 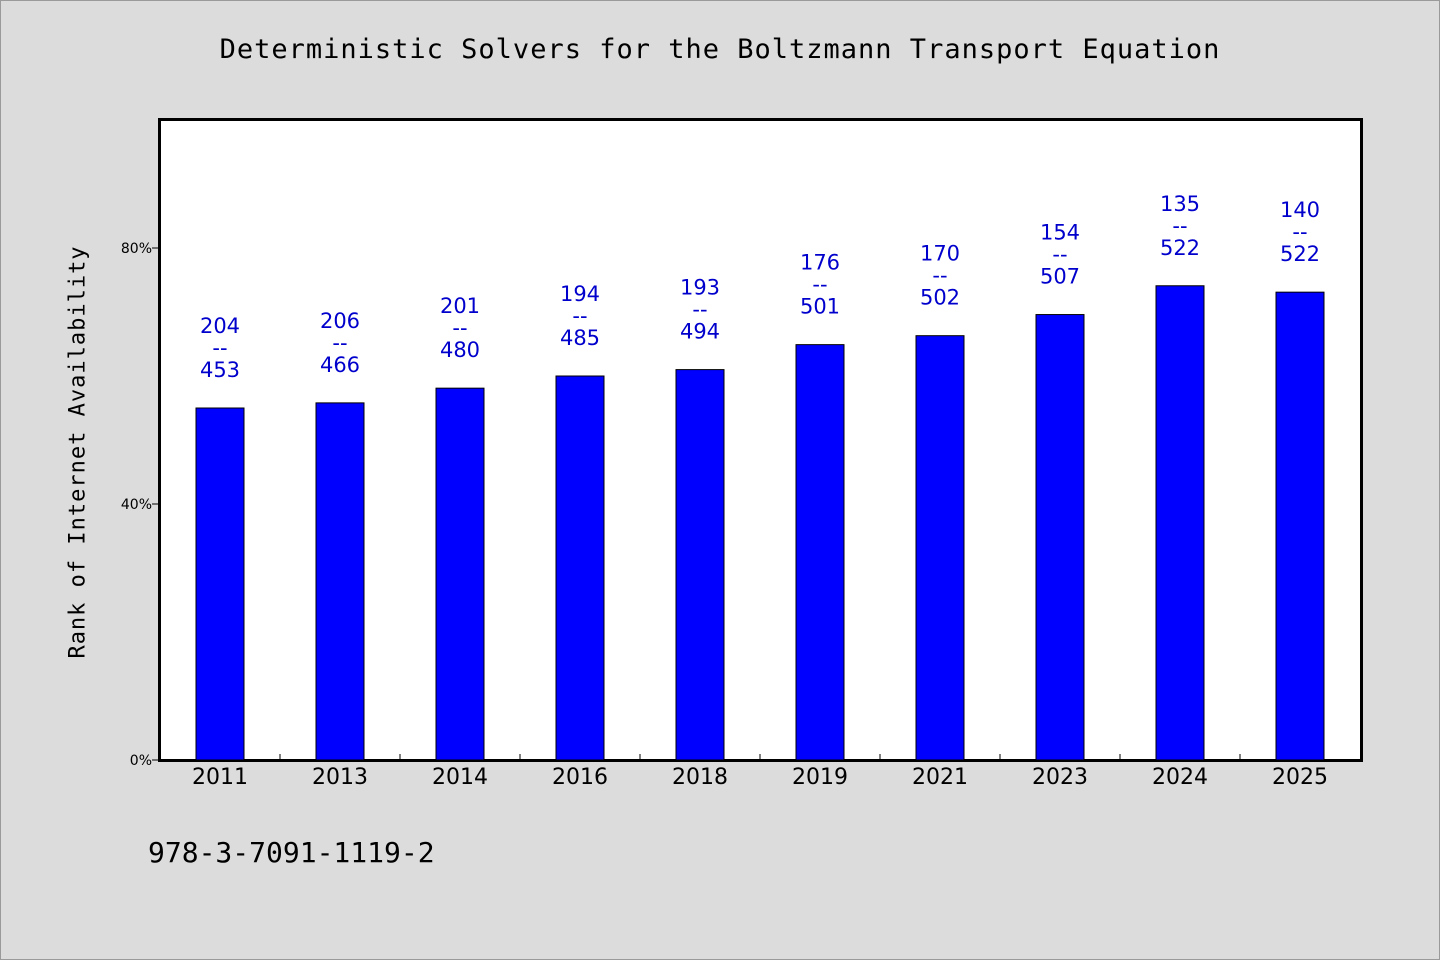 What do you see at coordinates (1180, 204) in the screenshot?
I see `data-label-top-2024: 135` at bounding box center [1180, 204].